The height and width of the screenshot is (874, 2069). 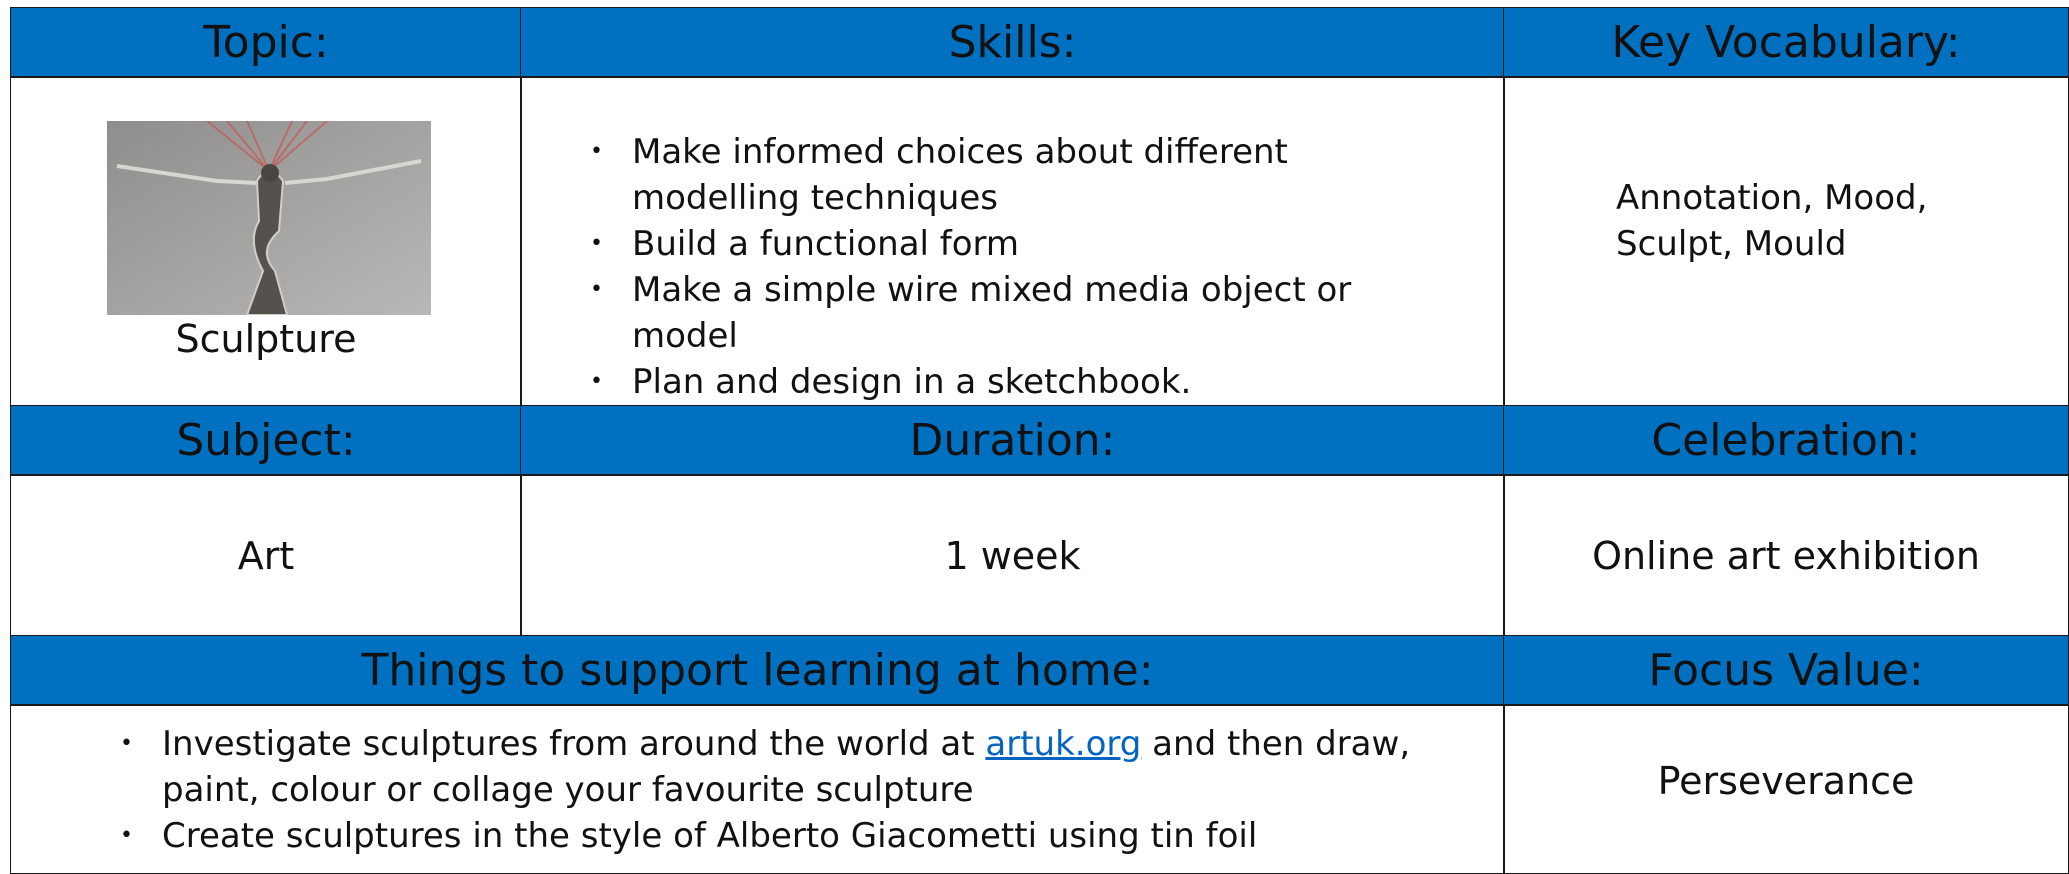 I want to click on header-text: Celebration:, so click(x=1786, y=440).